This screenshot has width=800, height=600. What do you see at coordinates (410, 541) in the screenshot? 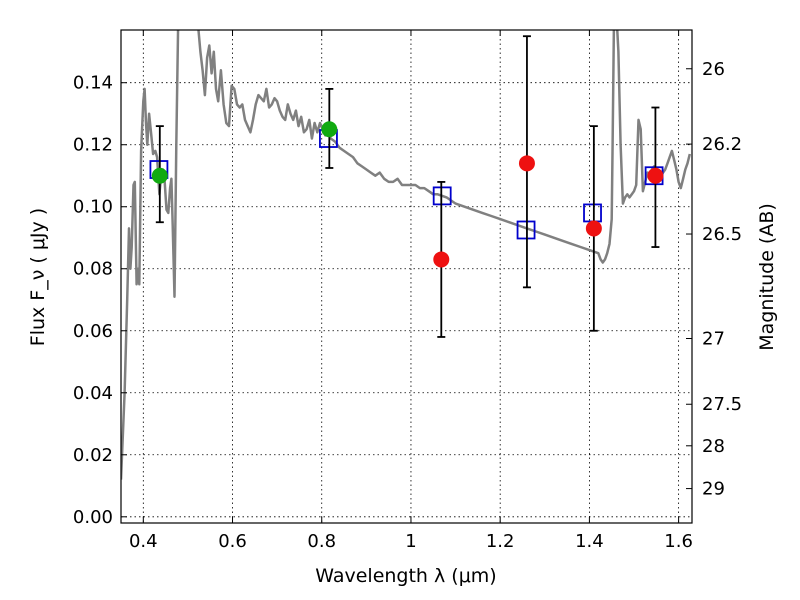
I see `x-tick-label: 1` at bounding box center [410, 541].